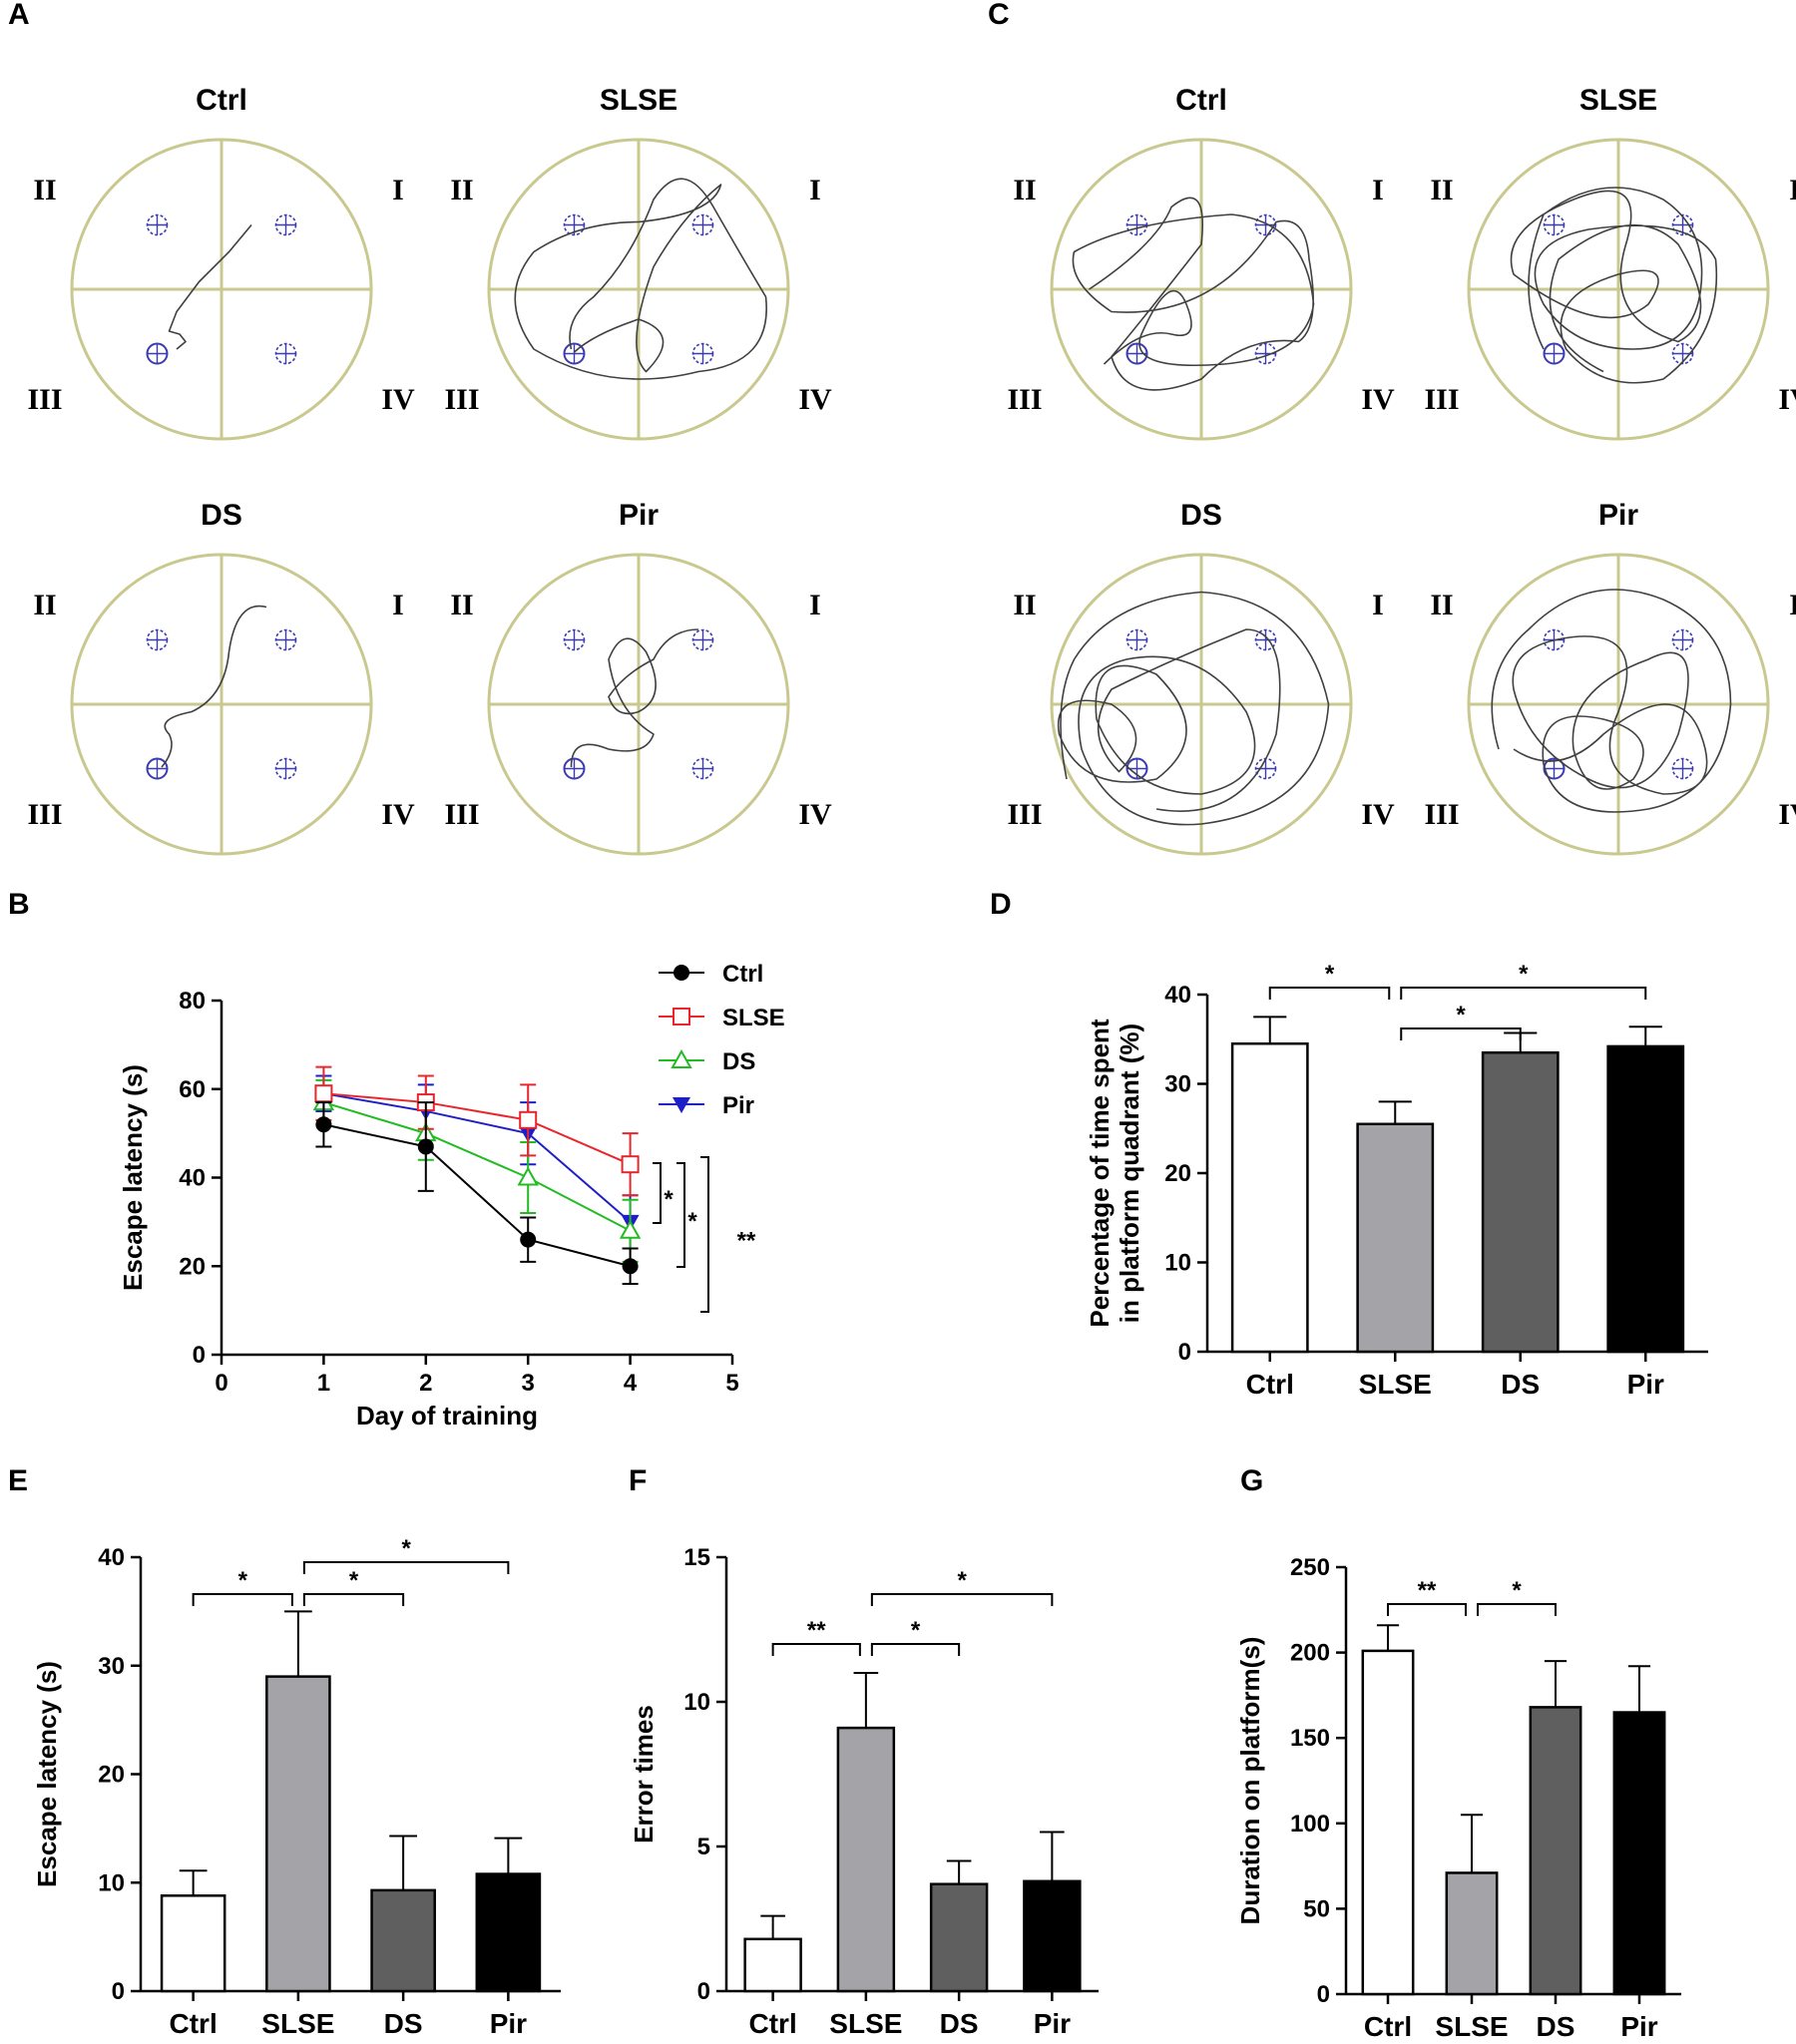 This screenshot has width=1796, height=2044. I want to click on x-tick-label: 1, so click(323, 1383).